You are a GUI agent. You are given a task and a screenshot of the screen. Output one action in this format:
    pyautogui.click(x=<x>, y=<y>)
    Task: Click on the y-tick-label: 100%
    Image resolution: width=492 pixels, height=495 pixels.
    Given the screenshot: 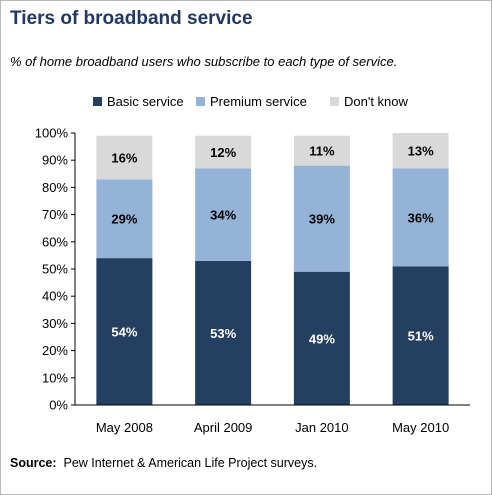 What is the action you would take?
    pyautogui.click(x=52, y=133)
    